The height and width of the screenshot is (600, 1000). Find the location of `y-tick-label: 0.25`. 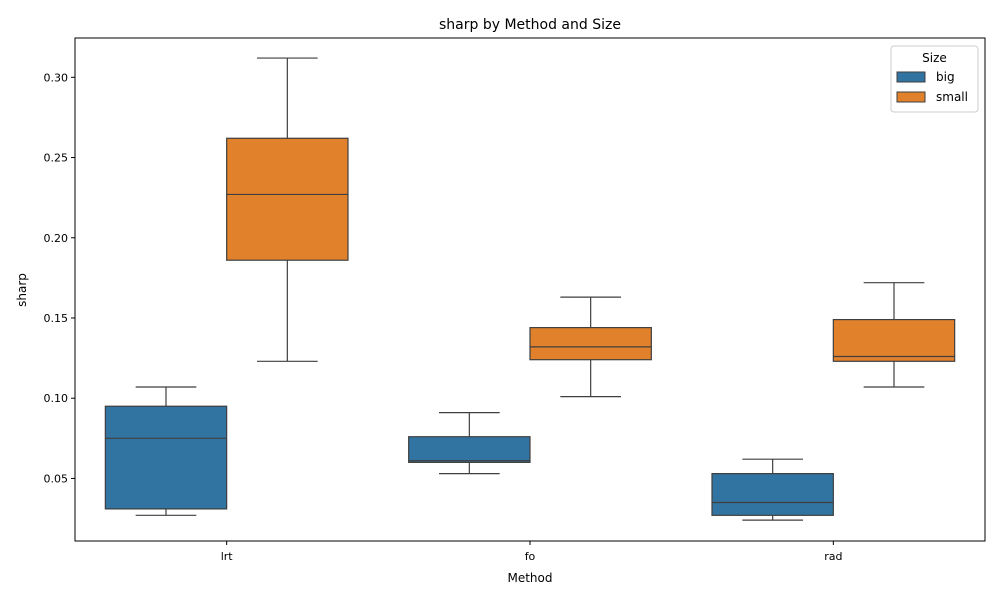

y-tick-label: 0.25 is located at coordinates (56, 158).